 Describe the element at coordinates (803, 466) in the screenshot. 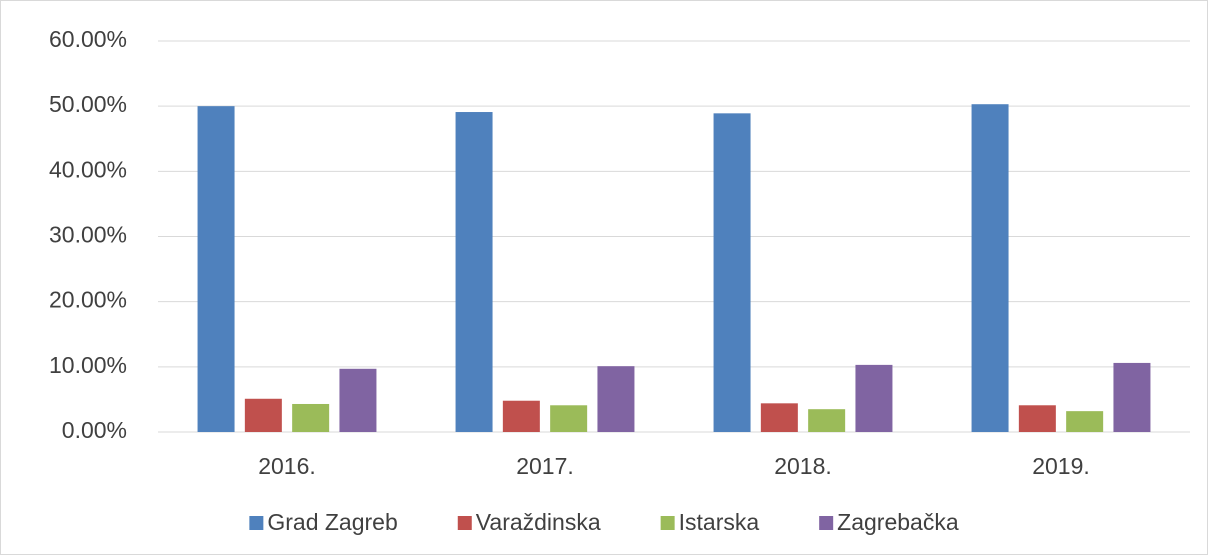

I see `x-tick-label: 2018.` at that location.